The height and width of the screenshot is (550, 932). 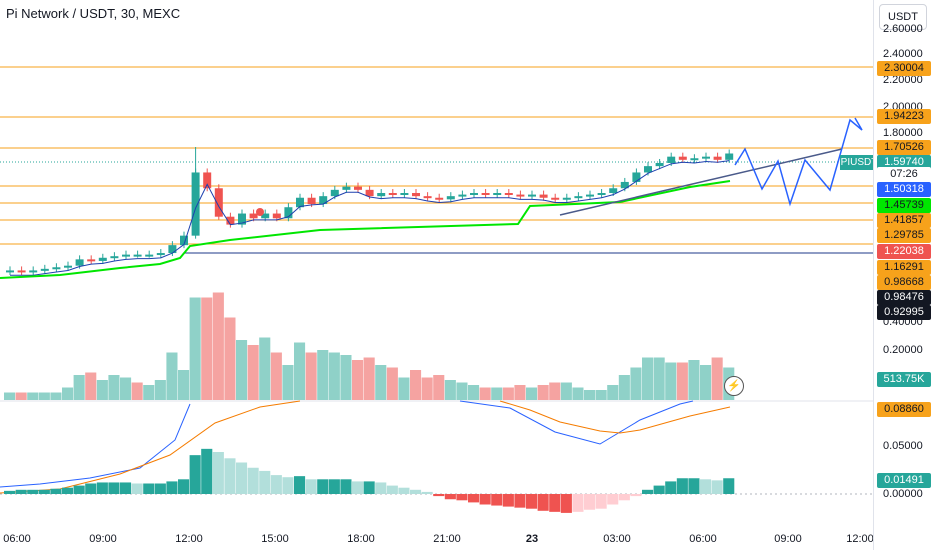 I want to click on price-tick: 2.40000, so click(x=903, y=54).